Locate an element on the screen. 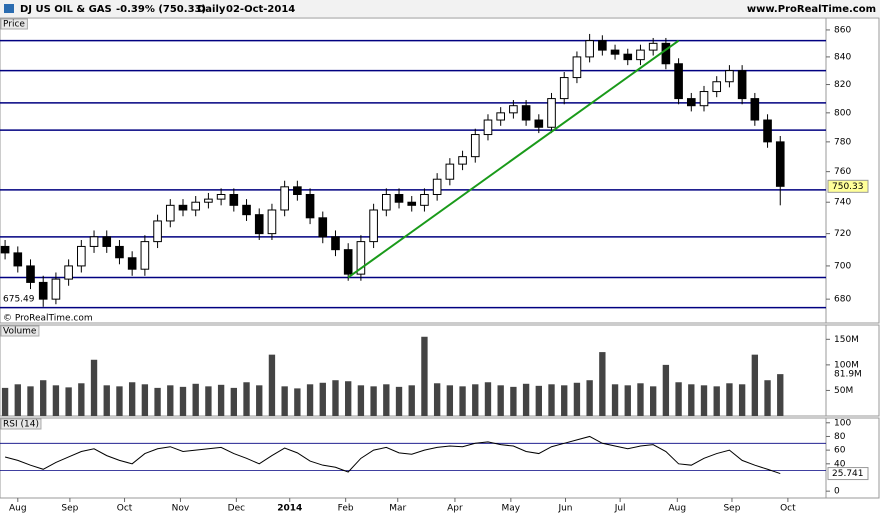 The image size is (880, 516). icon is located at coordinates (9, 8).